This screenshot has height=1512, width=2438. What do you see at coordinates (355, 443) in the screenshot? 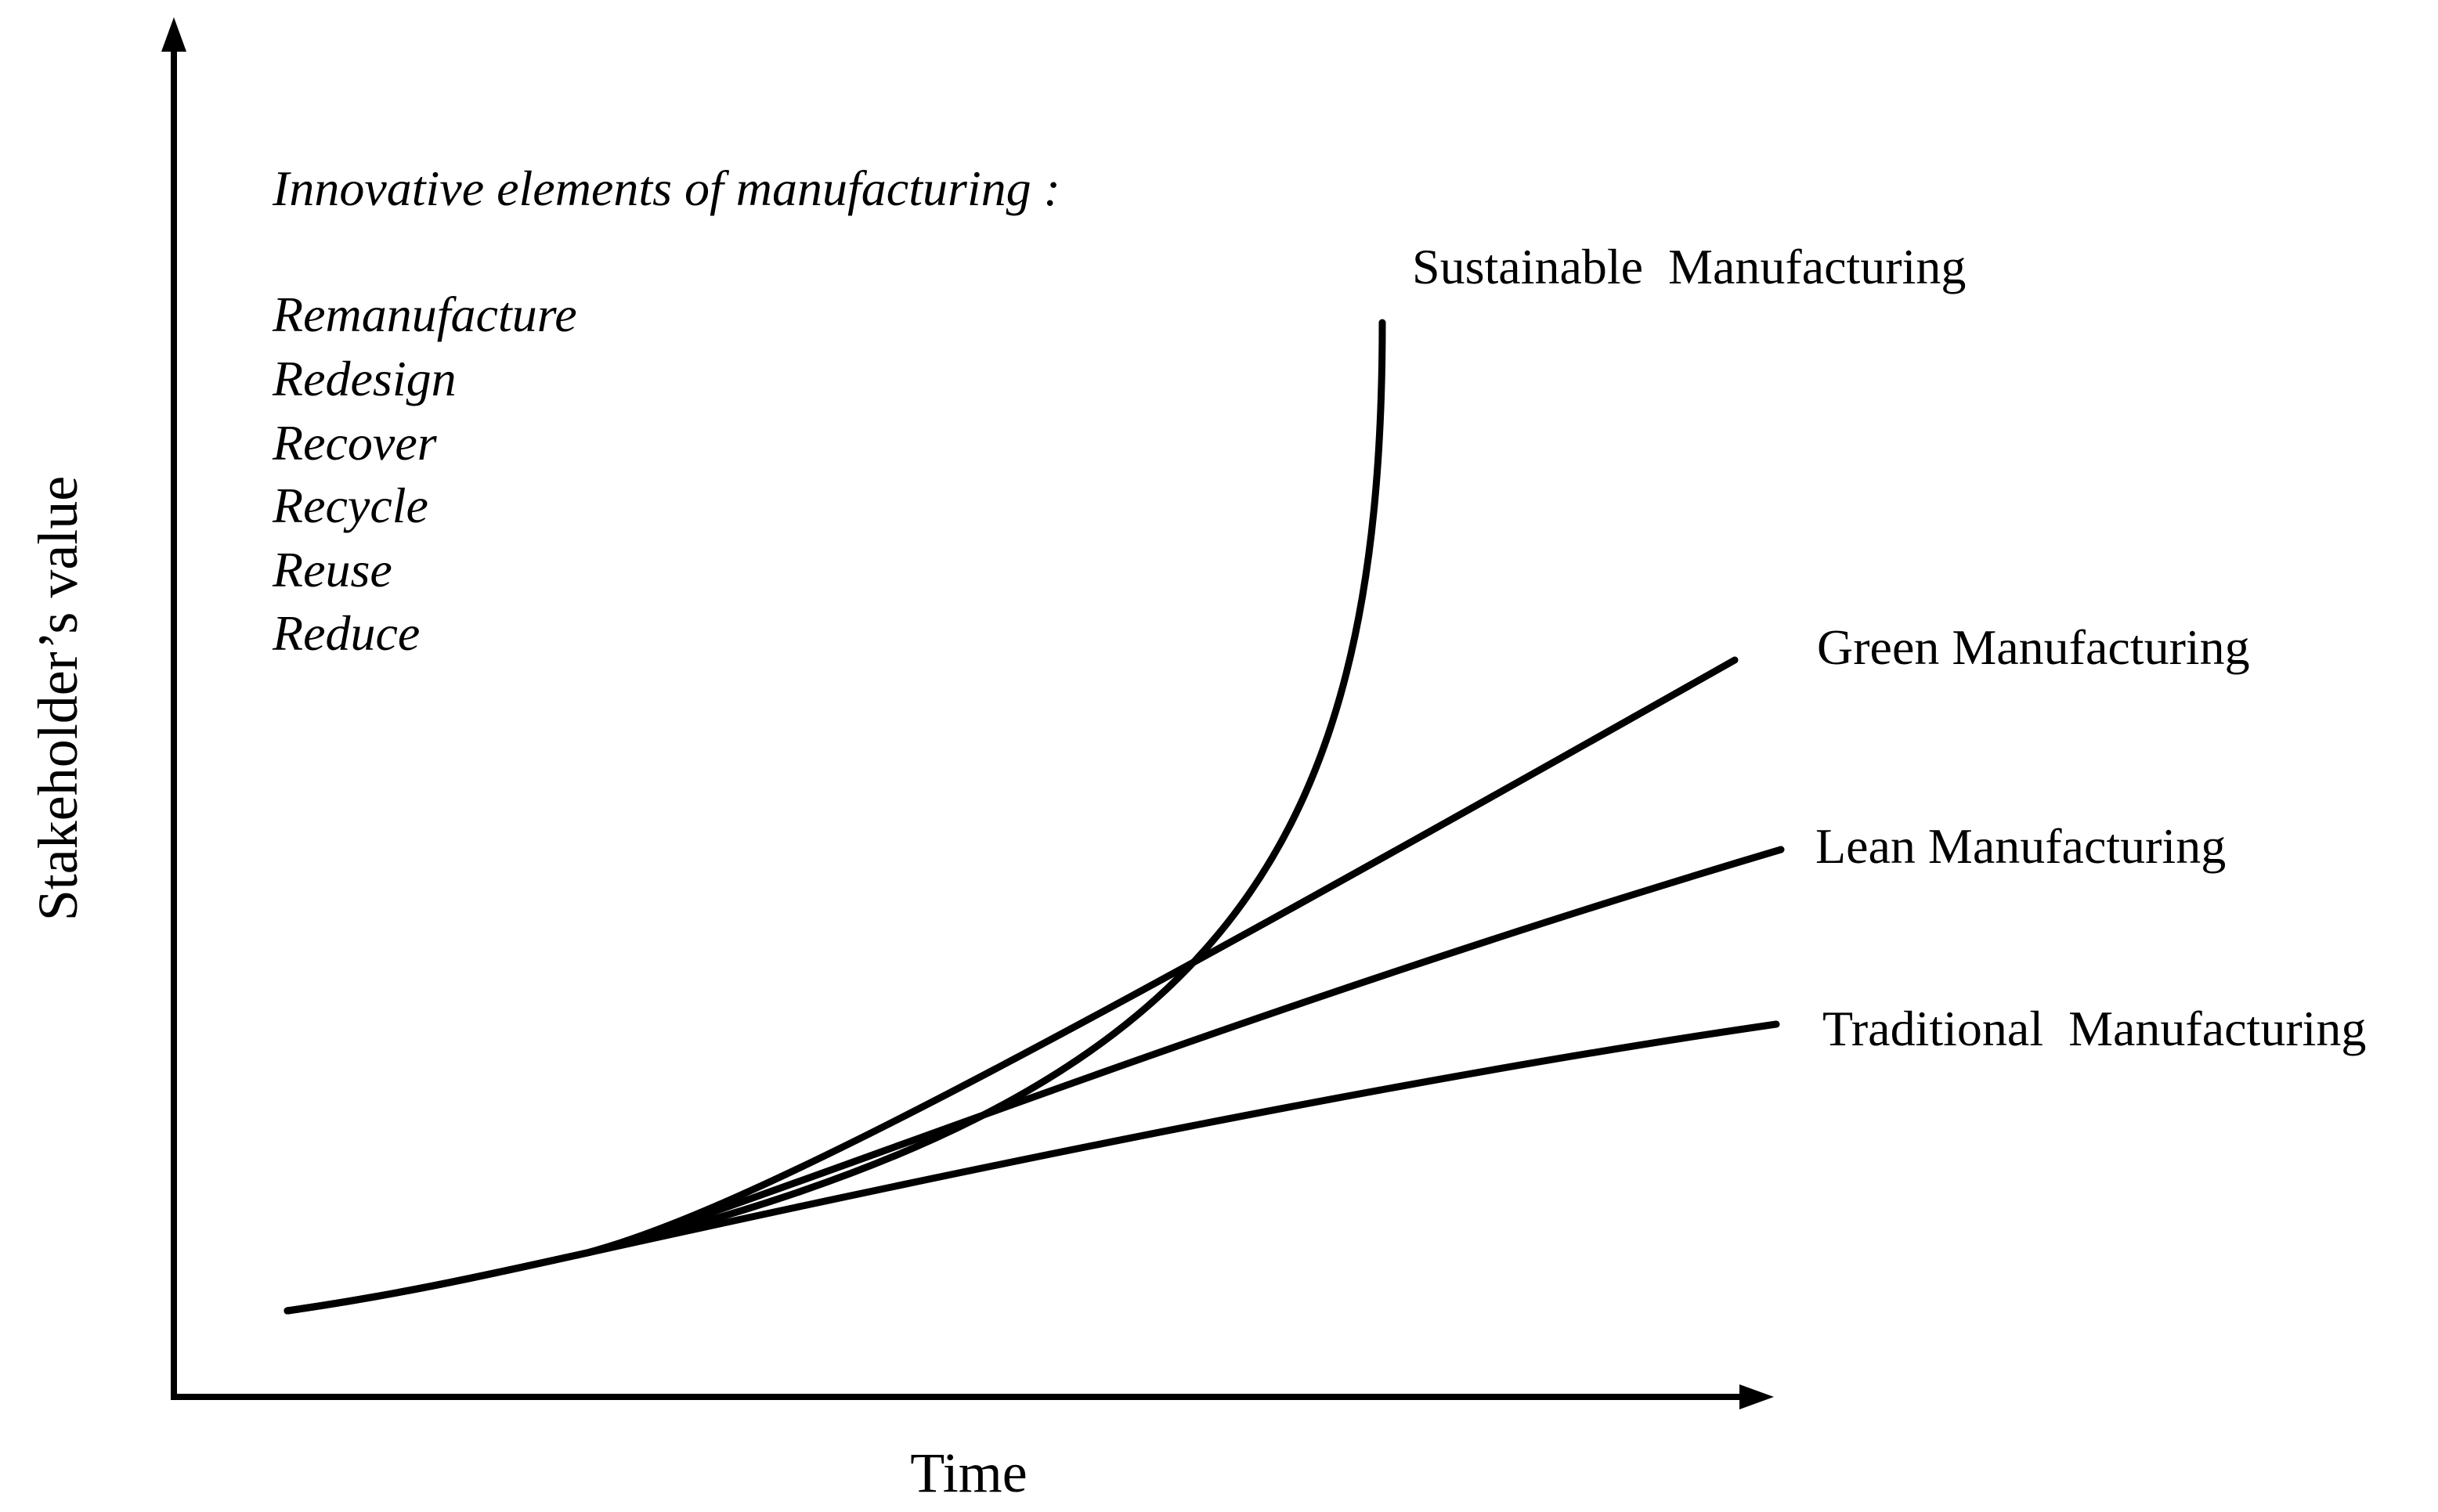
I see `element-item: Recover` at bounding box center [355, 443].